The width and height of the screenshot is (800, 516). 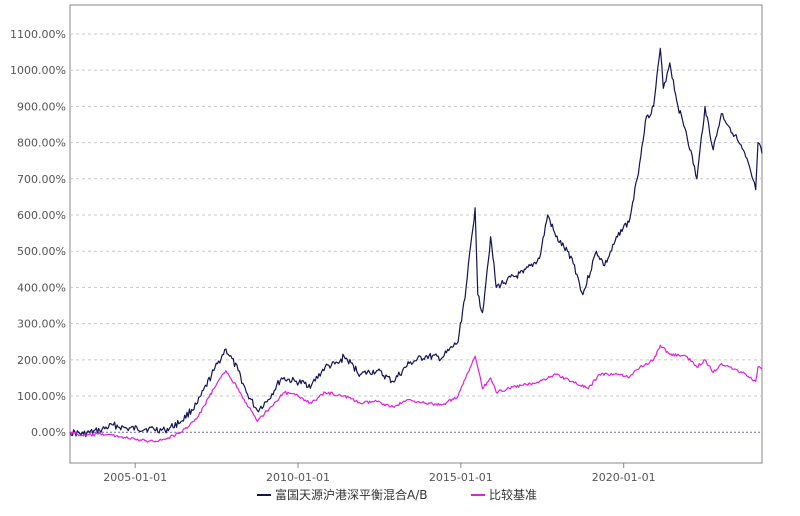 I want to click on y-tick-label: 900.00%, so click(x=41, y=106).